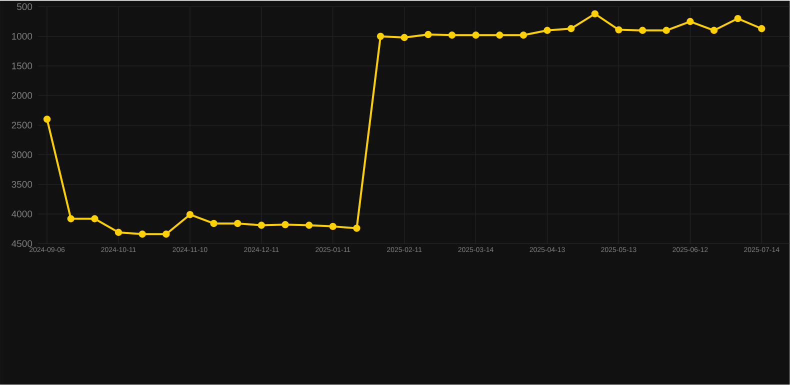 The height and width of the screenshot is (385, 790). I want to click on y-tick-label: 3000, so click(22, 155).